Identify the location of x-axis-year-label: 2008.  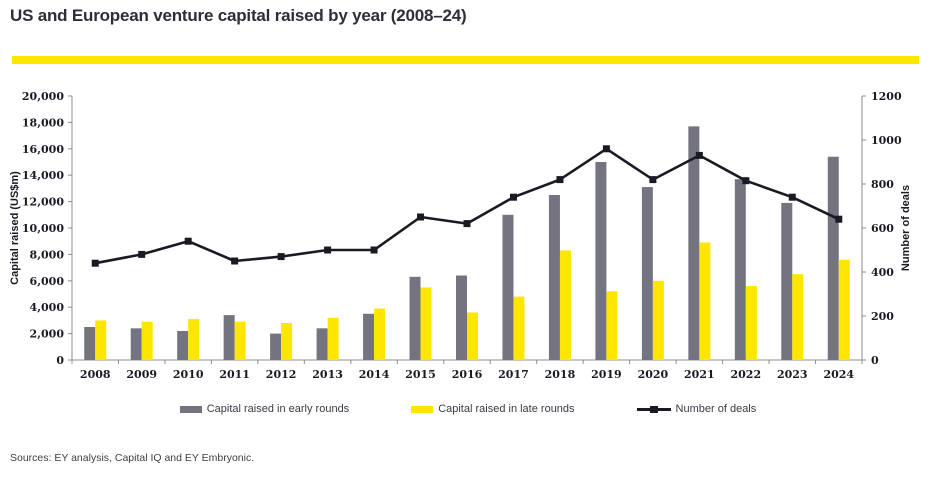
(95, 374).